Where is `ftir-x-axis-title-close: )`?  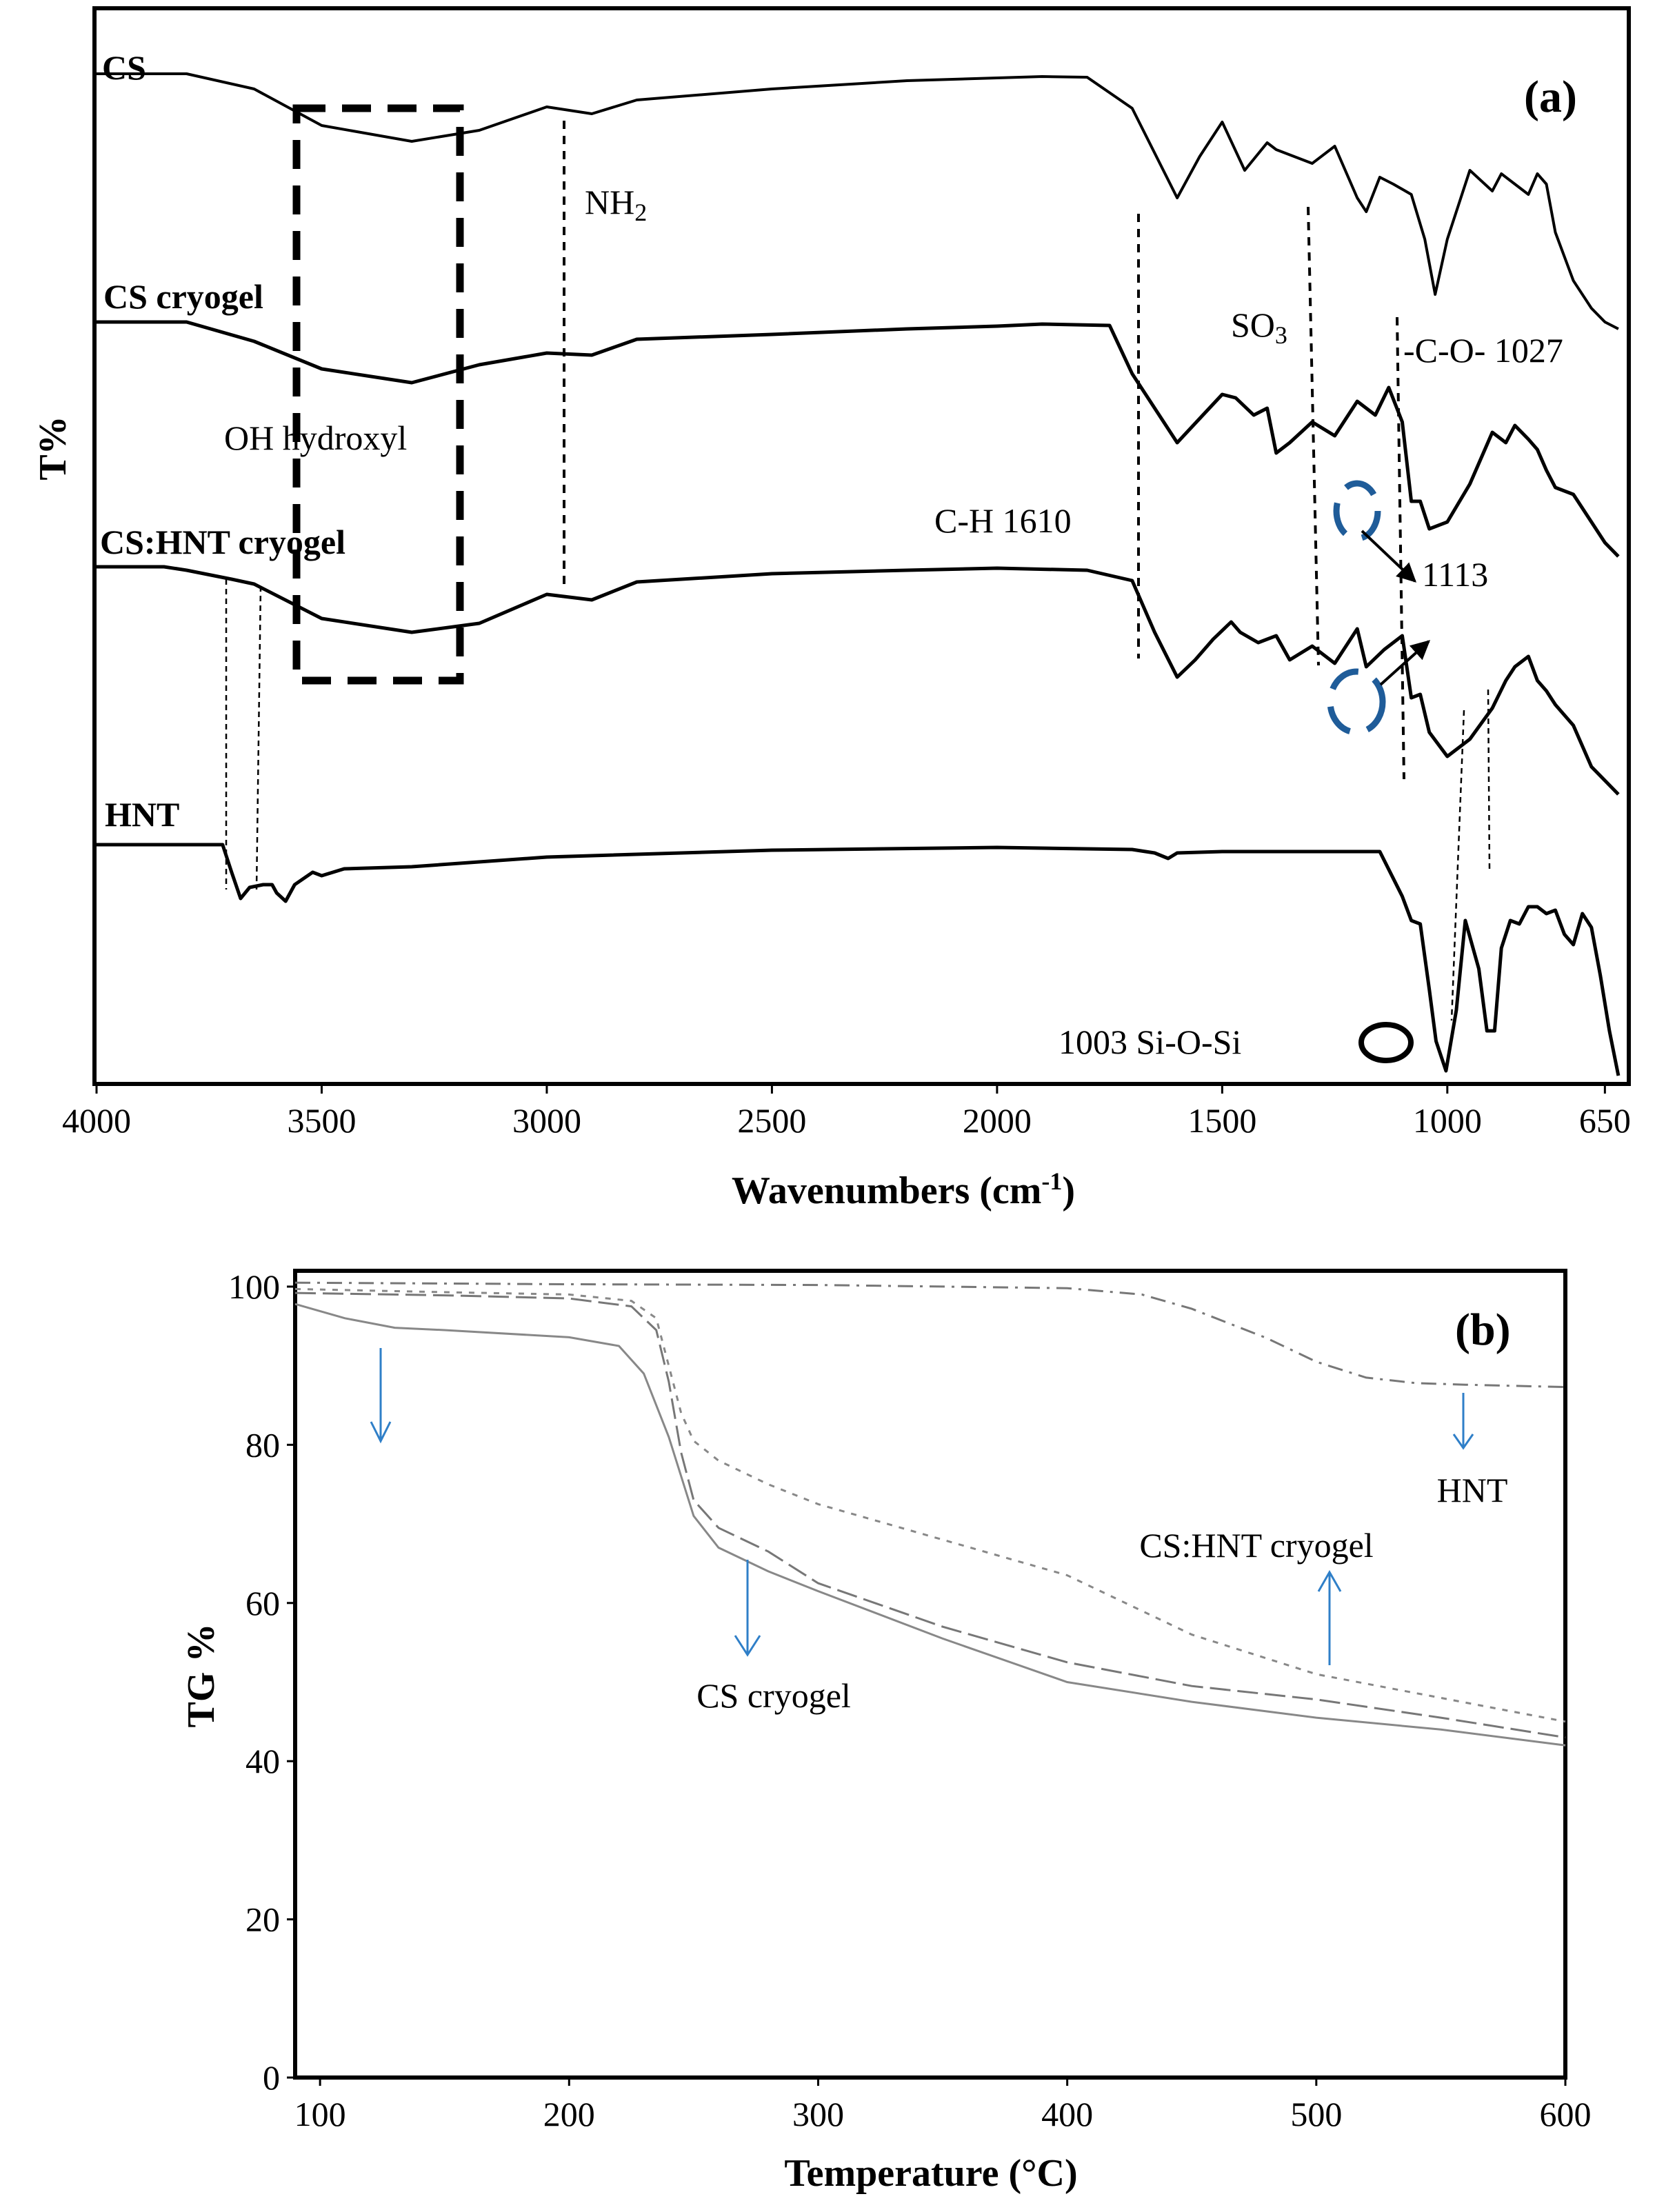 ftir-x-axis-title-close: ) is located at coordinates (1068, 1190).